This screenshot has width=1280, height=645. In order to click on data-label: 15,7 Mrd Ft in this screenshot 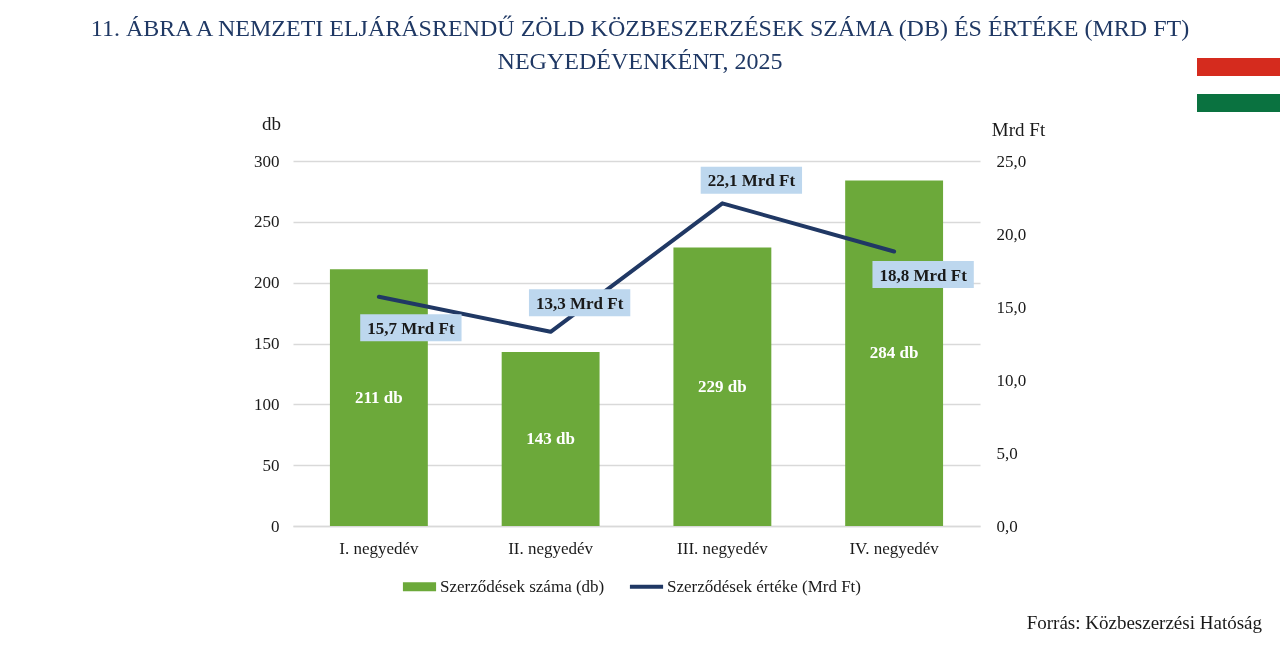, I will do `click(411, 328)`.